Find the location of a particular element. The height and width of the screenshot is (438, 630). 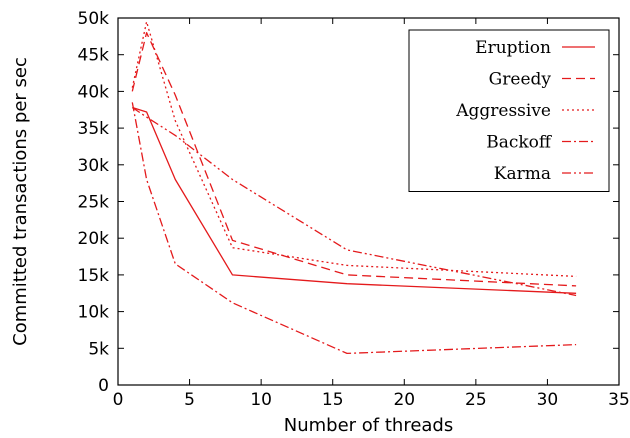

y-tick-label: 5k is located at coordinates (98, 349).